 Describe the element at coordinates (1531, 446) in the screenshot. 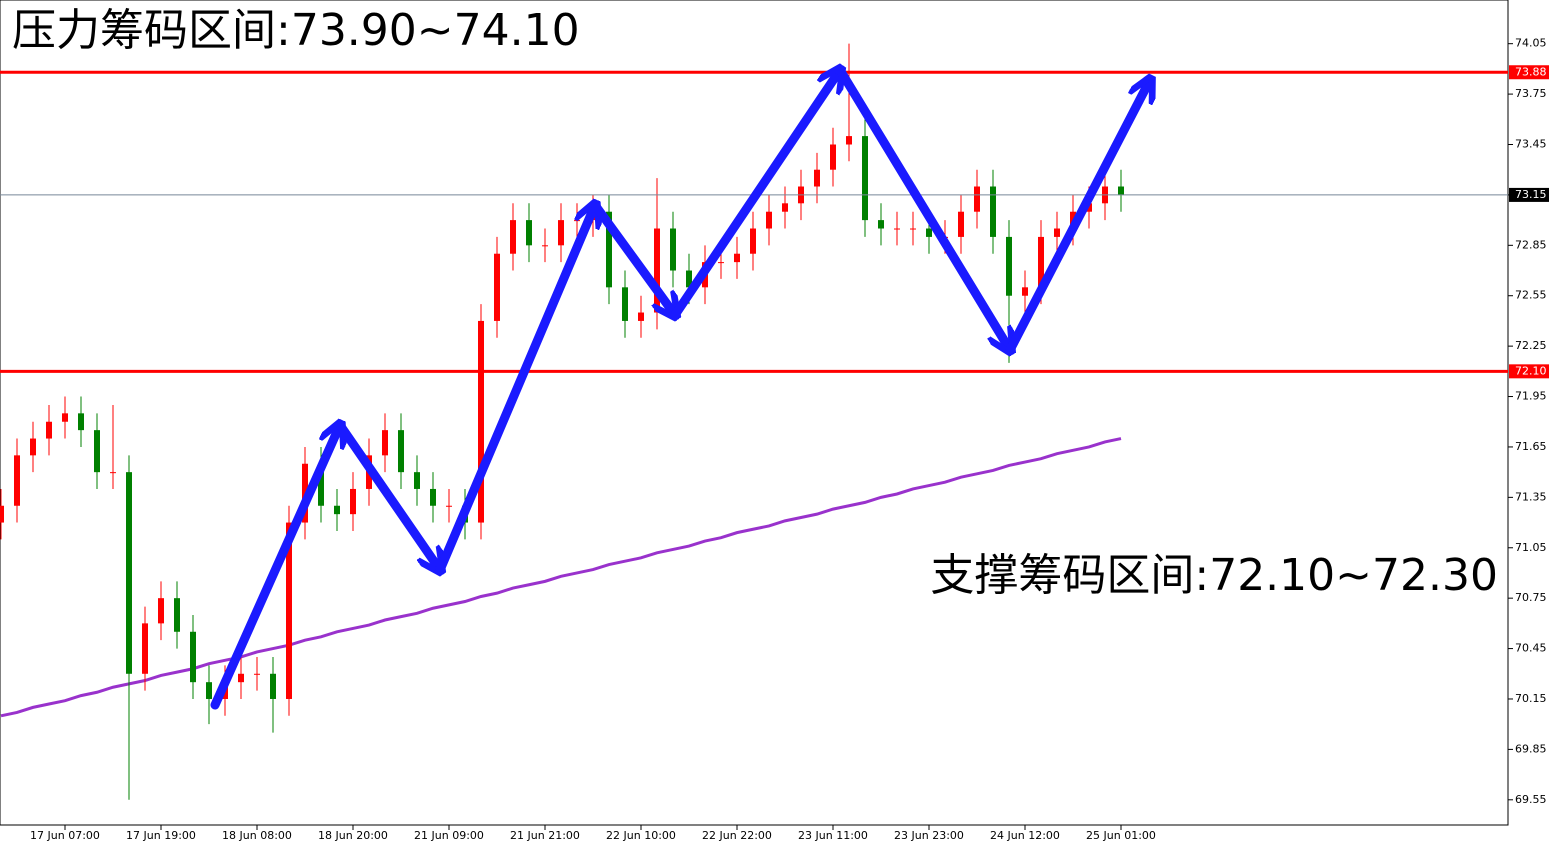

I see `y-tick-label: 71.65` at that location.